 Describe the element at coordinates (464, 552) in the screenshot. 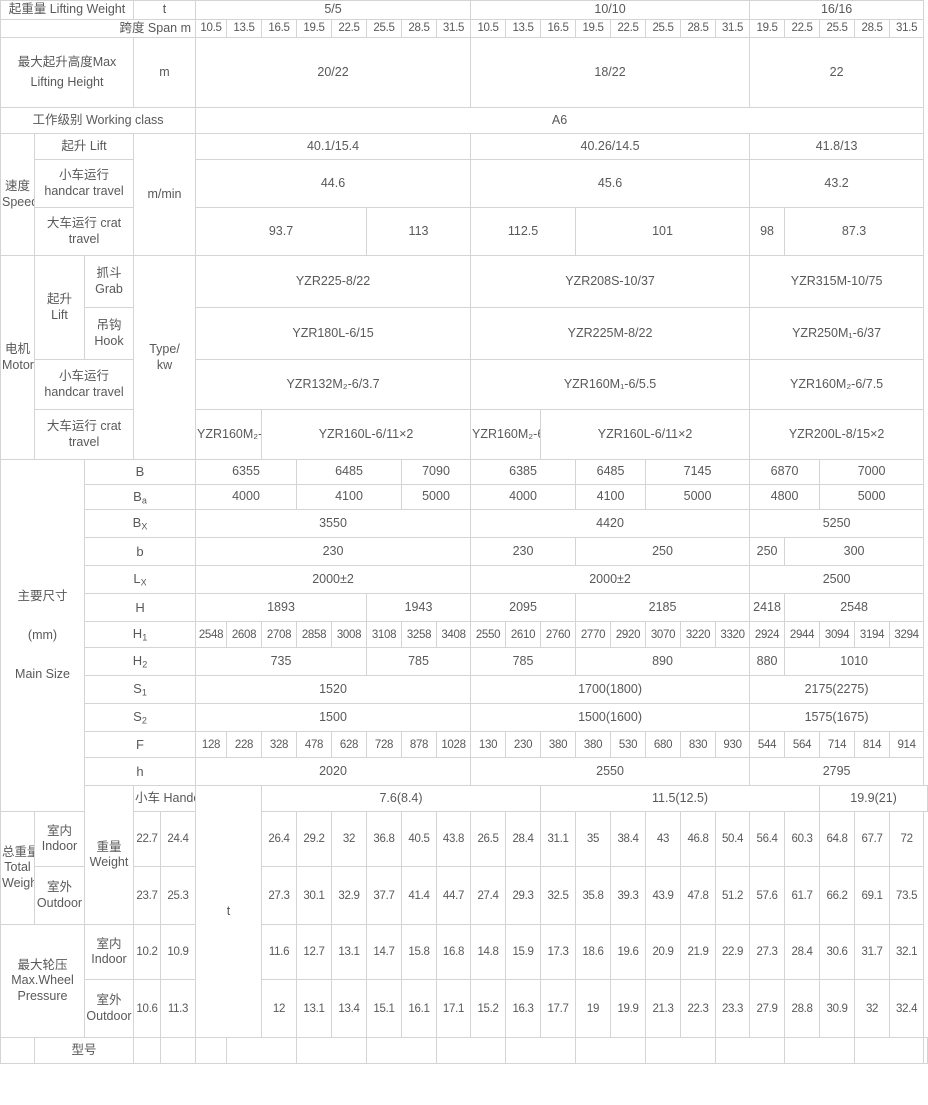

I see `row-main-size-b: b 230 230 250 250 300` at that location.